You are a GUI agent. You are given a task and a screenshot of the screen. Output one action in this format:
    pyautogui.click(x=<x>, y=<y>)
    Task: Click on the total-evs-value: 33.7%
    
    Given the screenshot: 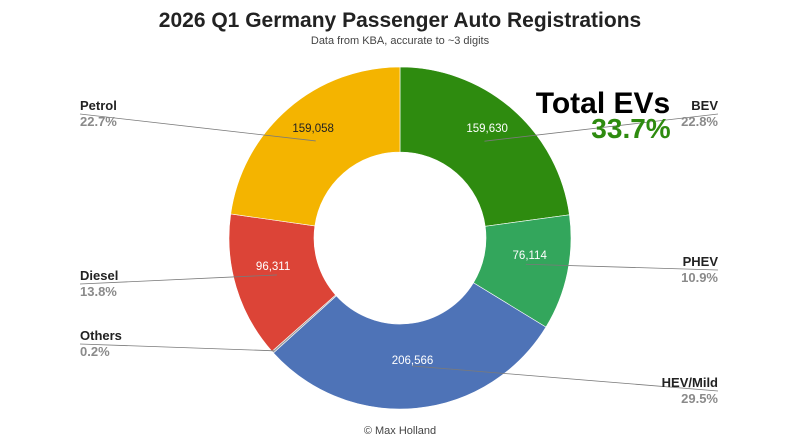 What is the action you would take?
    pyautogui.click(x=630, y=128)
    